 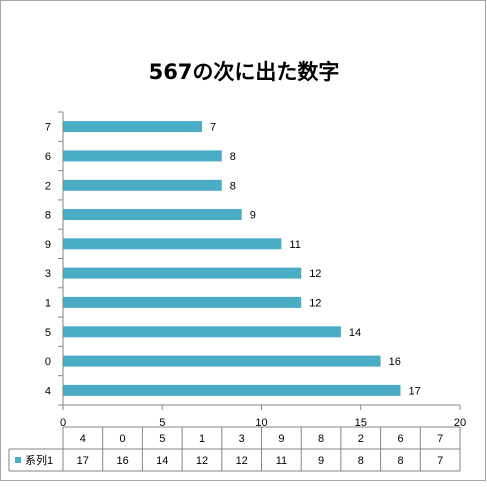 I want to click on table-header-4: 4, so click(x=83, y=439).